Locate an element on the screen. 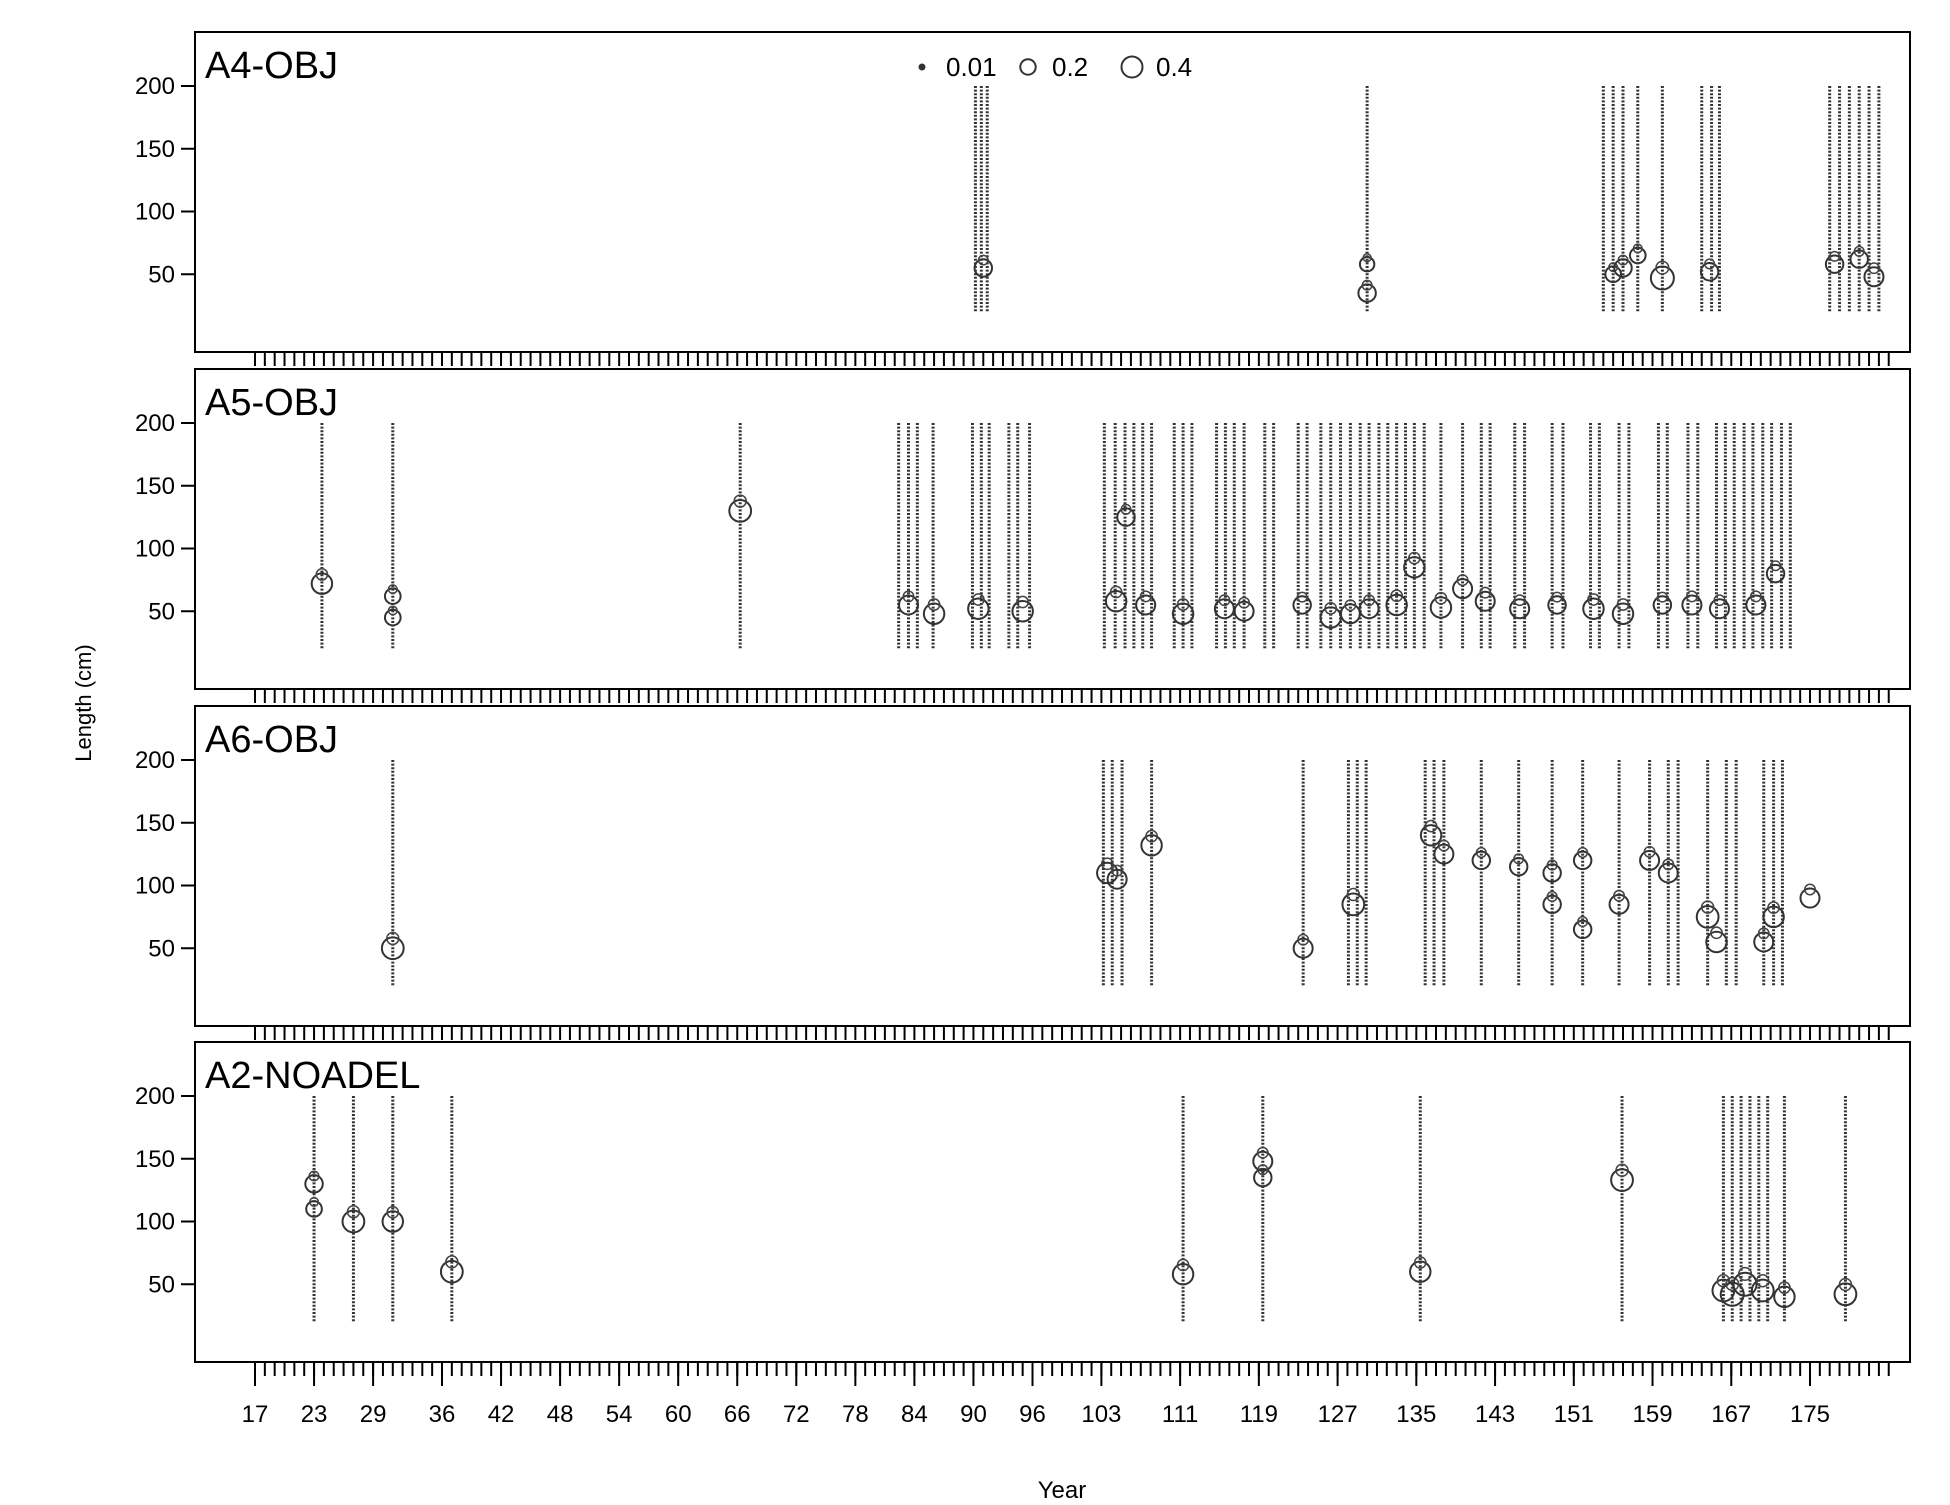  x-tick-label: 135 is located at coordinates (1416, 1414).